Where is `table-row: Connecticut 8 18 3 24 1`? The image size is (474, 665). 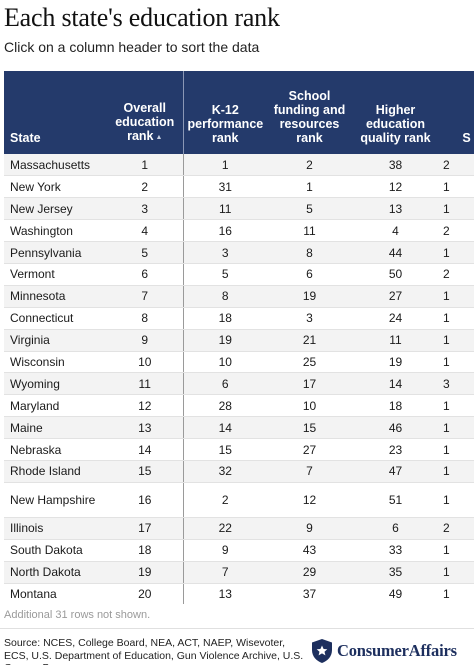 table-row: Connecticut 8 18 3 24 1 is located at coordinates (239, 318).